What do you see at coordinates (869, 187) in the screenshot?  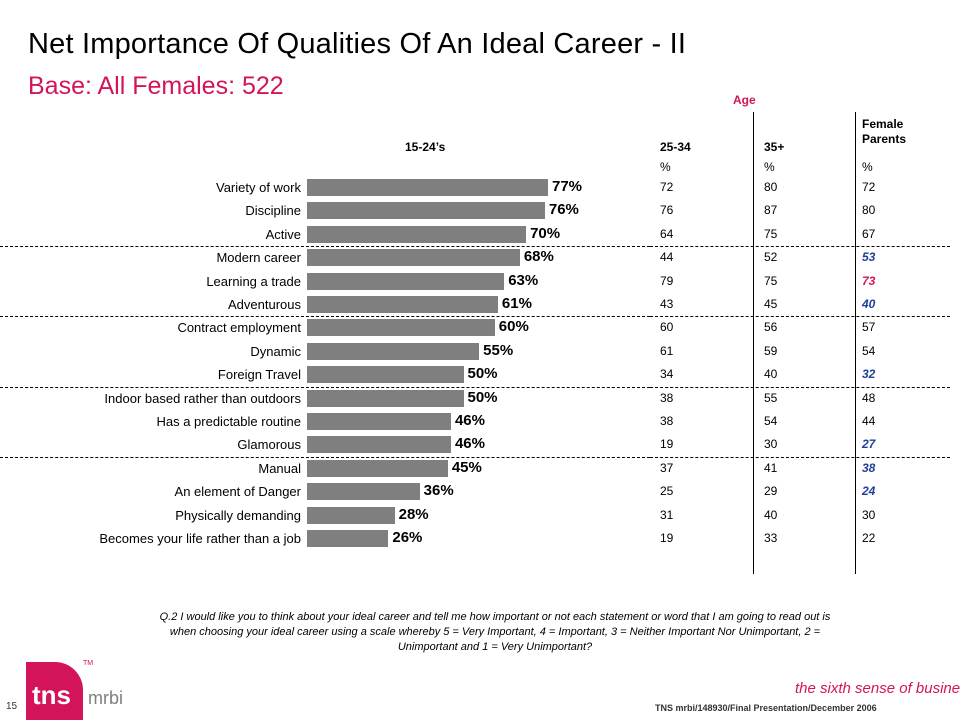 I see `table-cell-female-parents: 72` at bounding box center [869, 187].